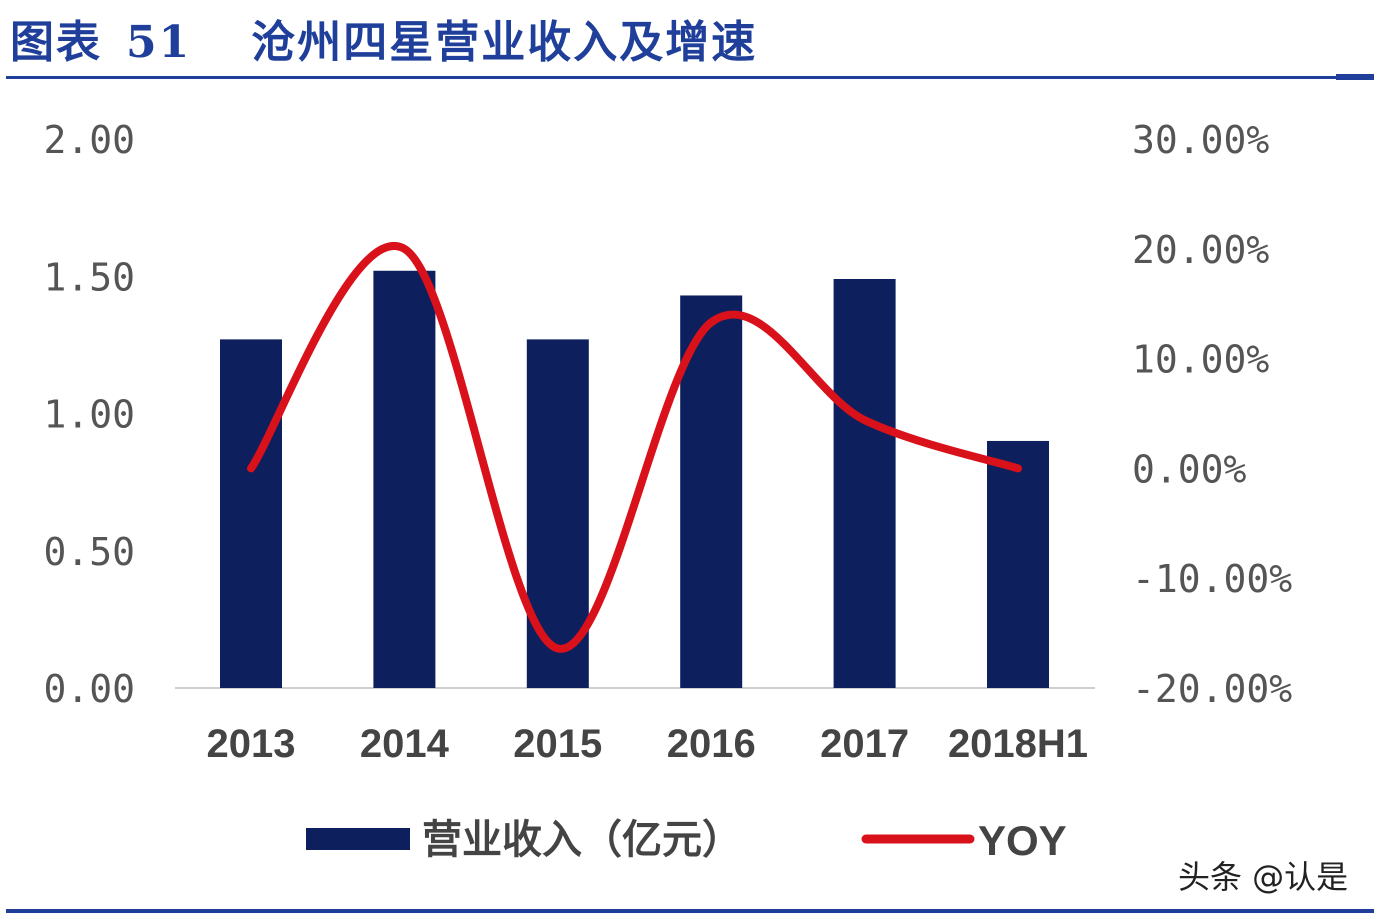 The image size is (1388, 918). What do you see at coordinates (404, 479) in the screenshot?
I see `bar-2014` at bounding box center [404, 479].